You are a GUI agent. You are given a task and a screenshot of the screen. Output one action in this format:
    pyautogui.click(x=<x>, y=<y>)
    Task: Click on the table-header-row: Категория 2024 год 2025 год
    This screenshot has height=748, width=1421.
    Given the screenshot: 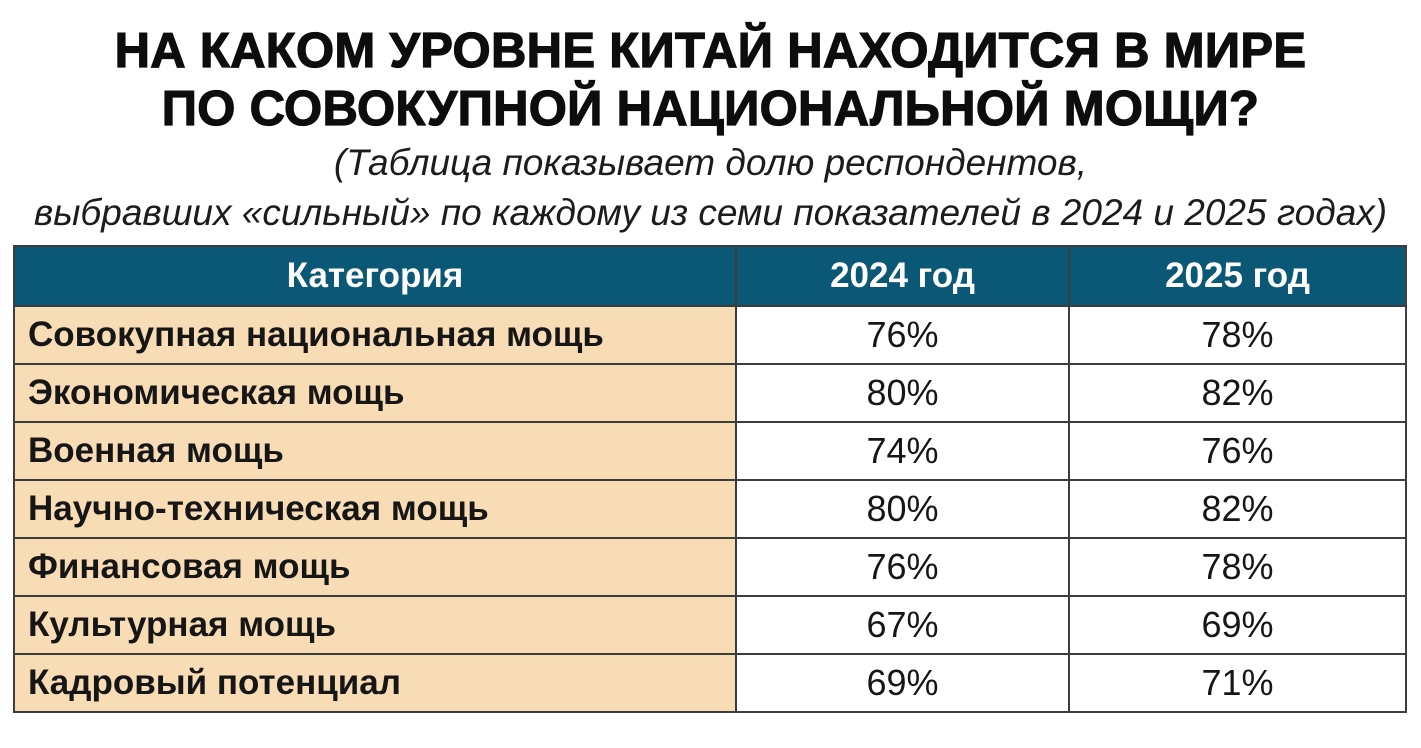 What is the action you would take?
    pyautogui.click(x=710, y=276)
    